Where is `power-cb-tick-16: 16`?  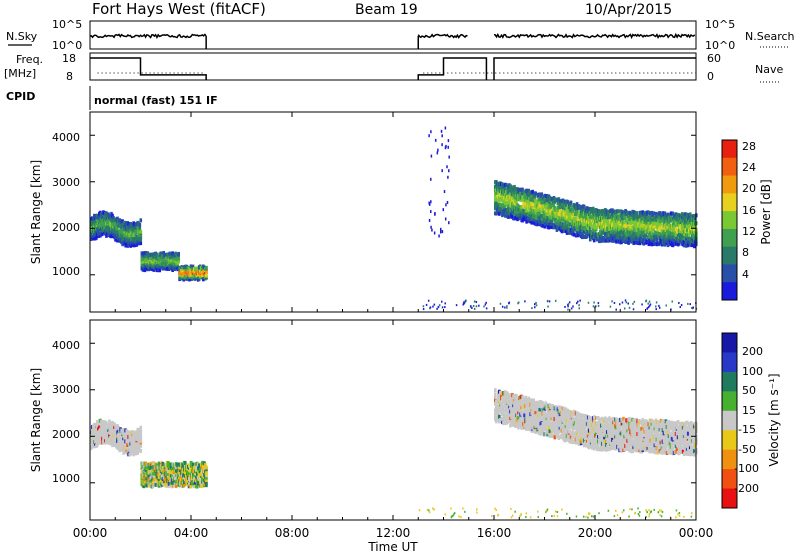 power-cb-tick-16: 16 is located at coordinates (749, 210).